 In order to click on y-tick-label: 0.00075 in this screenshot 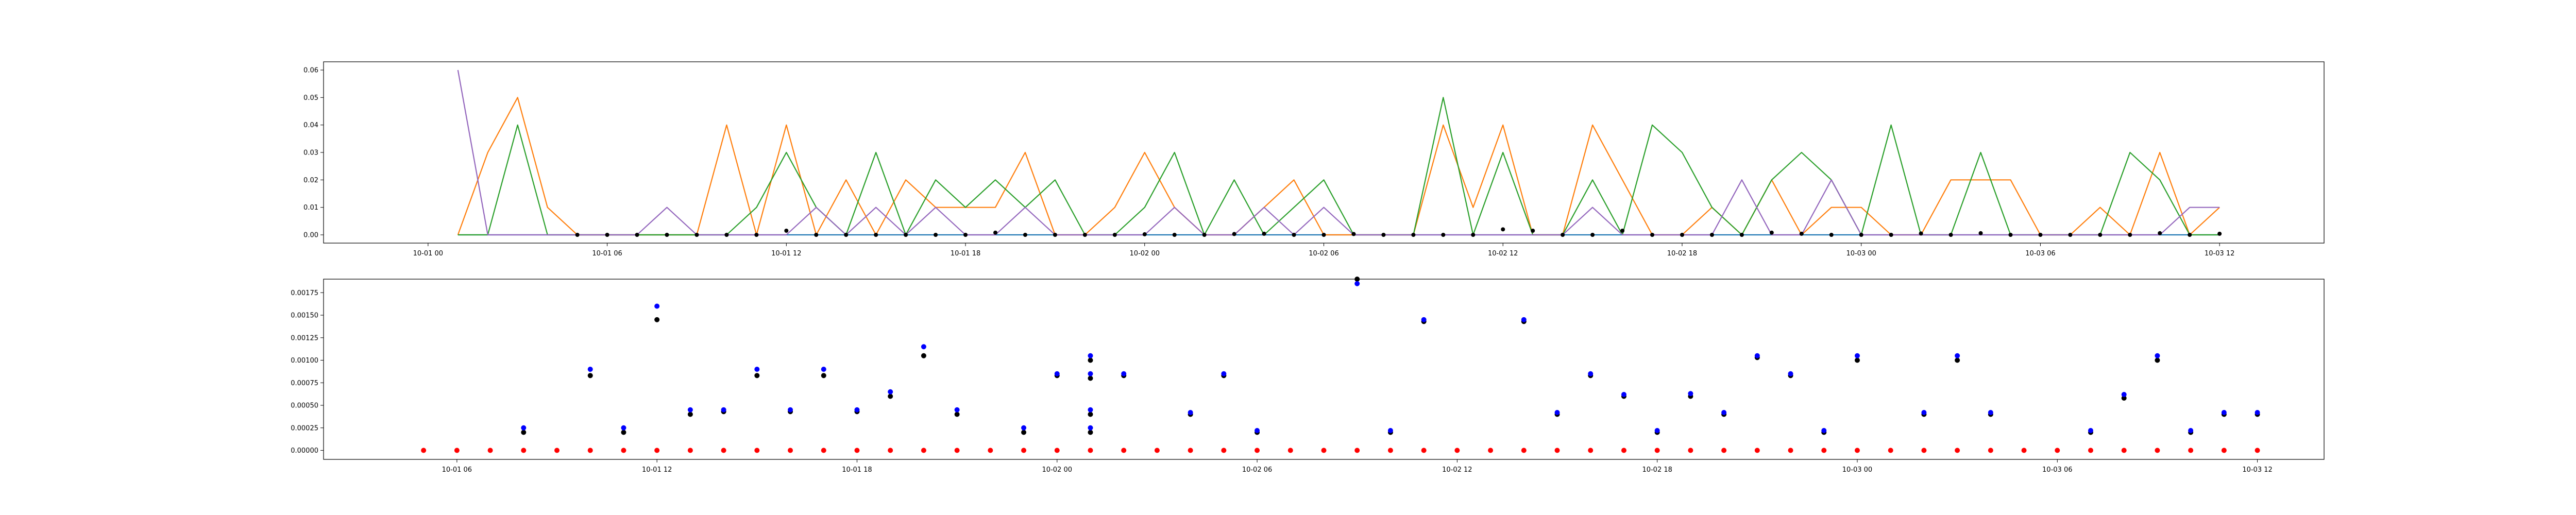, I will do `click(305, 383)`.